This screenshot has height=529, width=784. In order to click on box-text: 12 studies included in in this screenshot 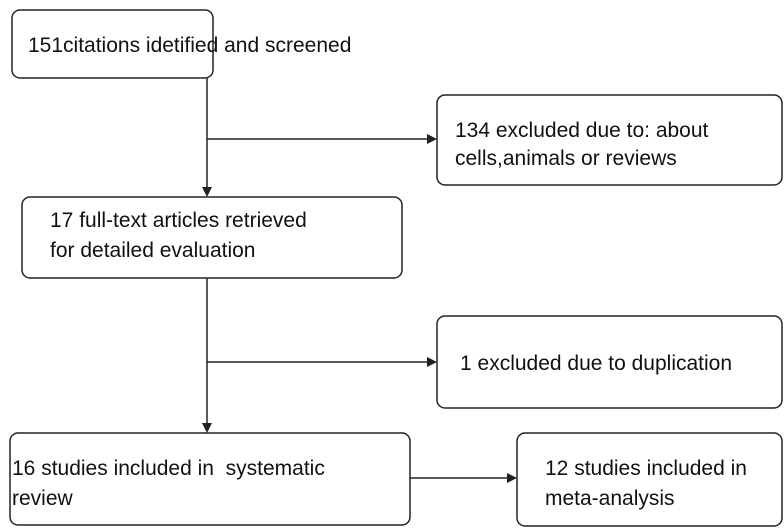, I will do `click(646, 468)`.